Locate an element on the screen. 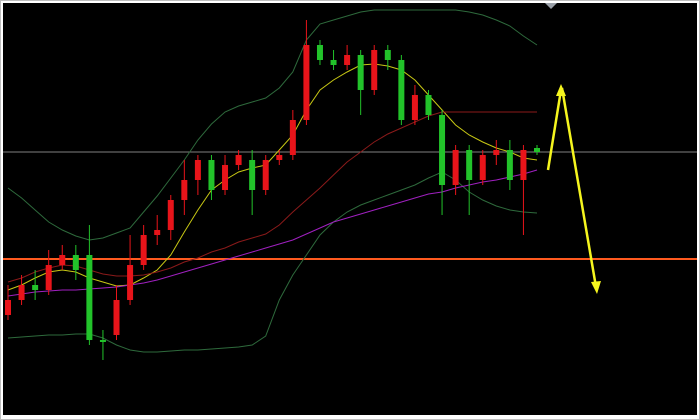  arrow-annotation is located at coordinates (573, 189).